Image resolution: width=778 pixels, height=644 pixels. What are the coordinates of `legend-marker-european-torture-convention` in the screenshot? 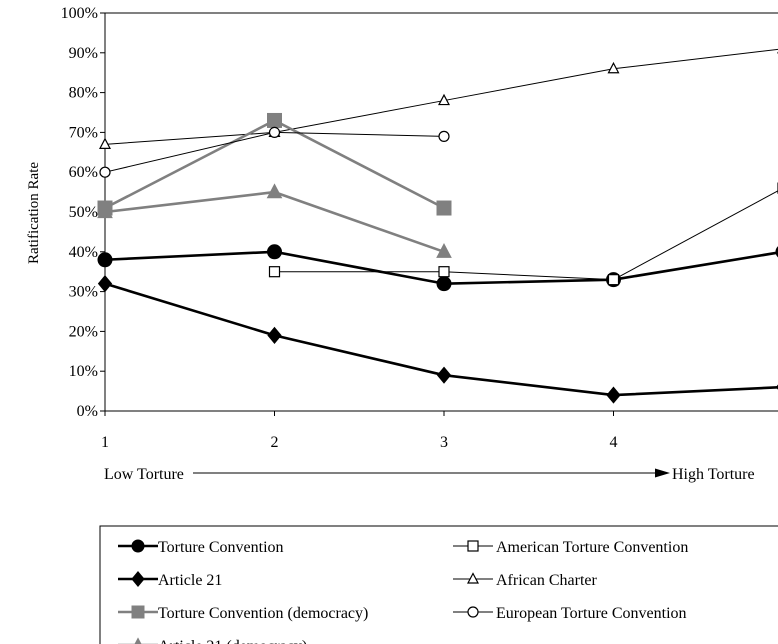 It's located at (473, 612).